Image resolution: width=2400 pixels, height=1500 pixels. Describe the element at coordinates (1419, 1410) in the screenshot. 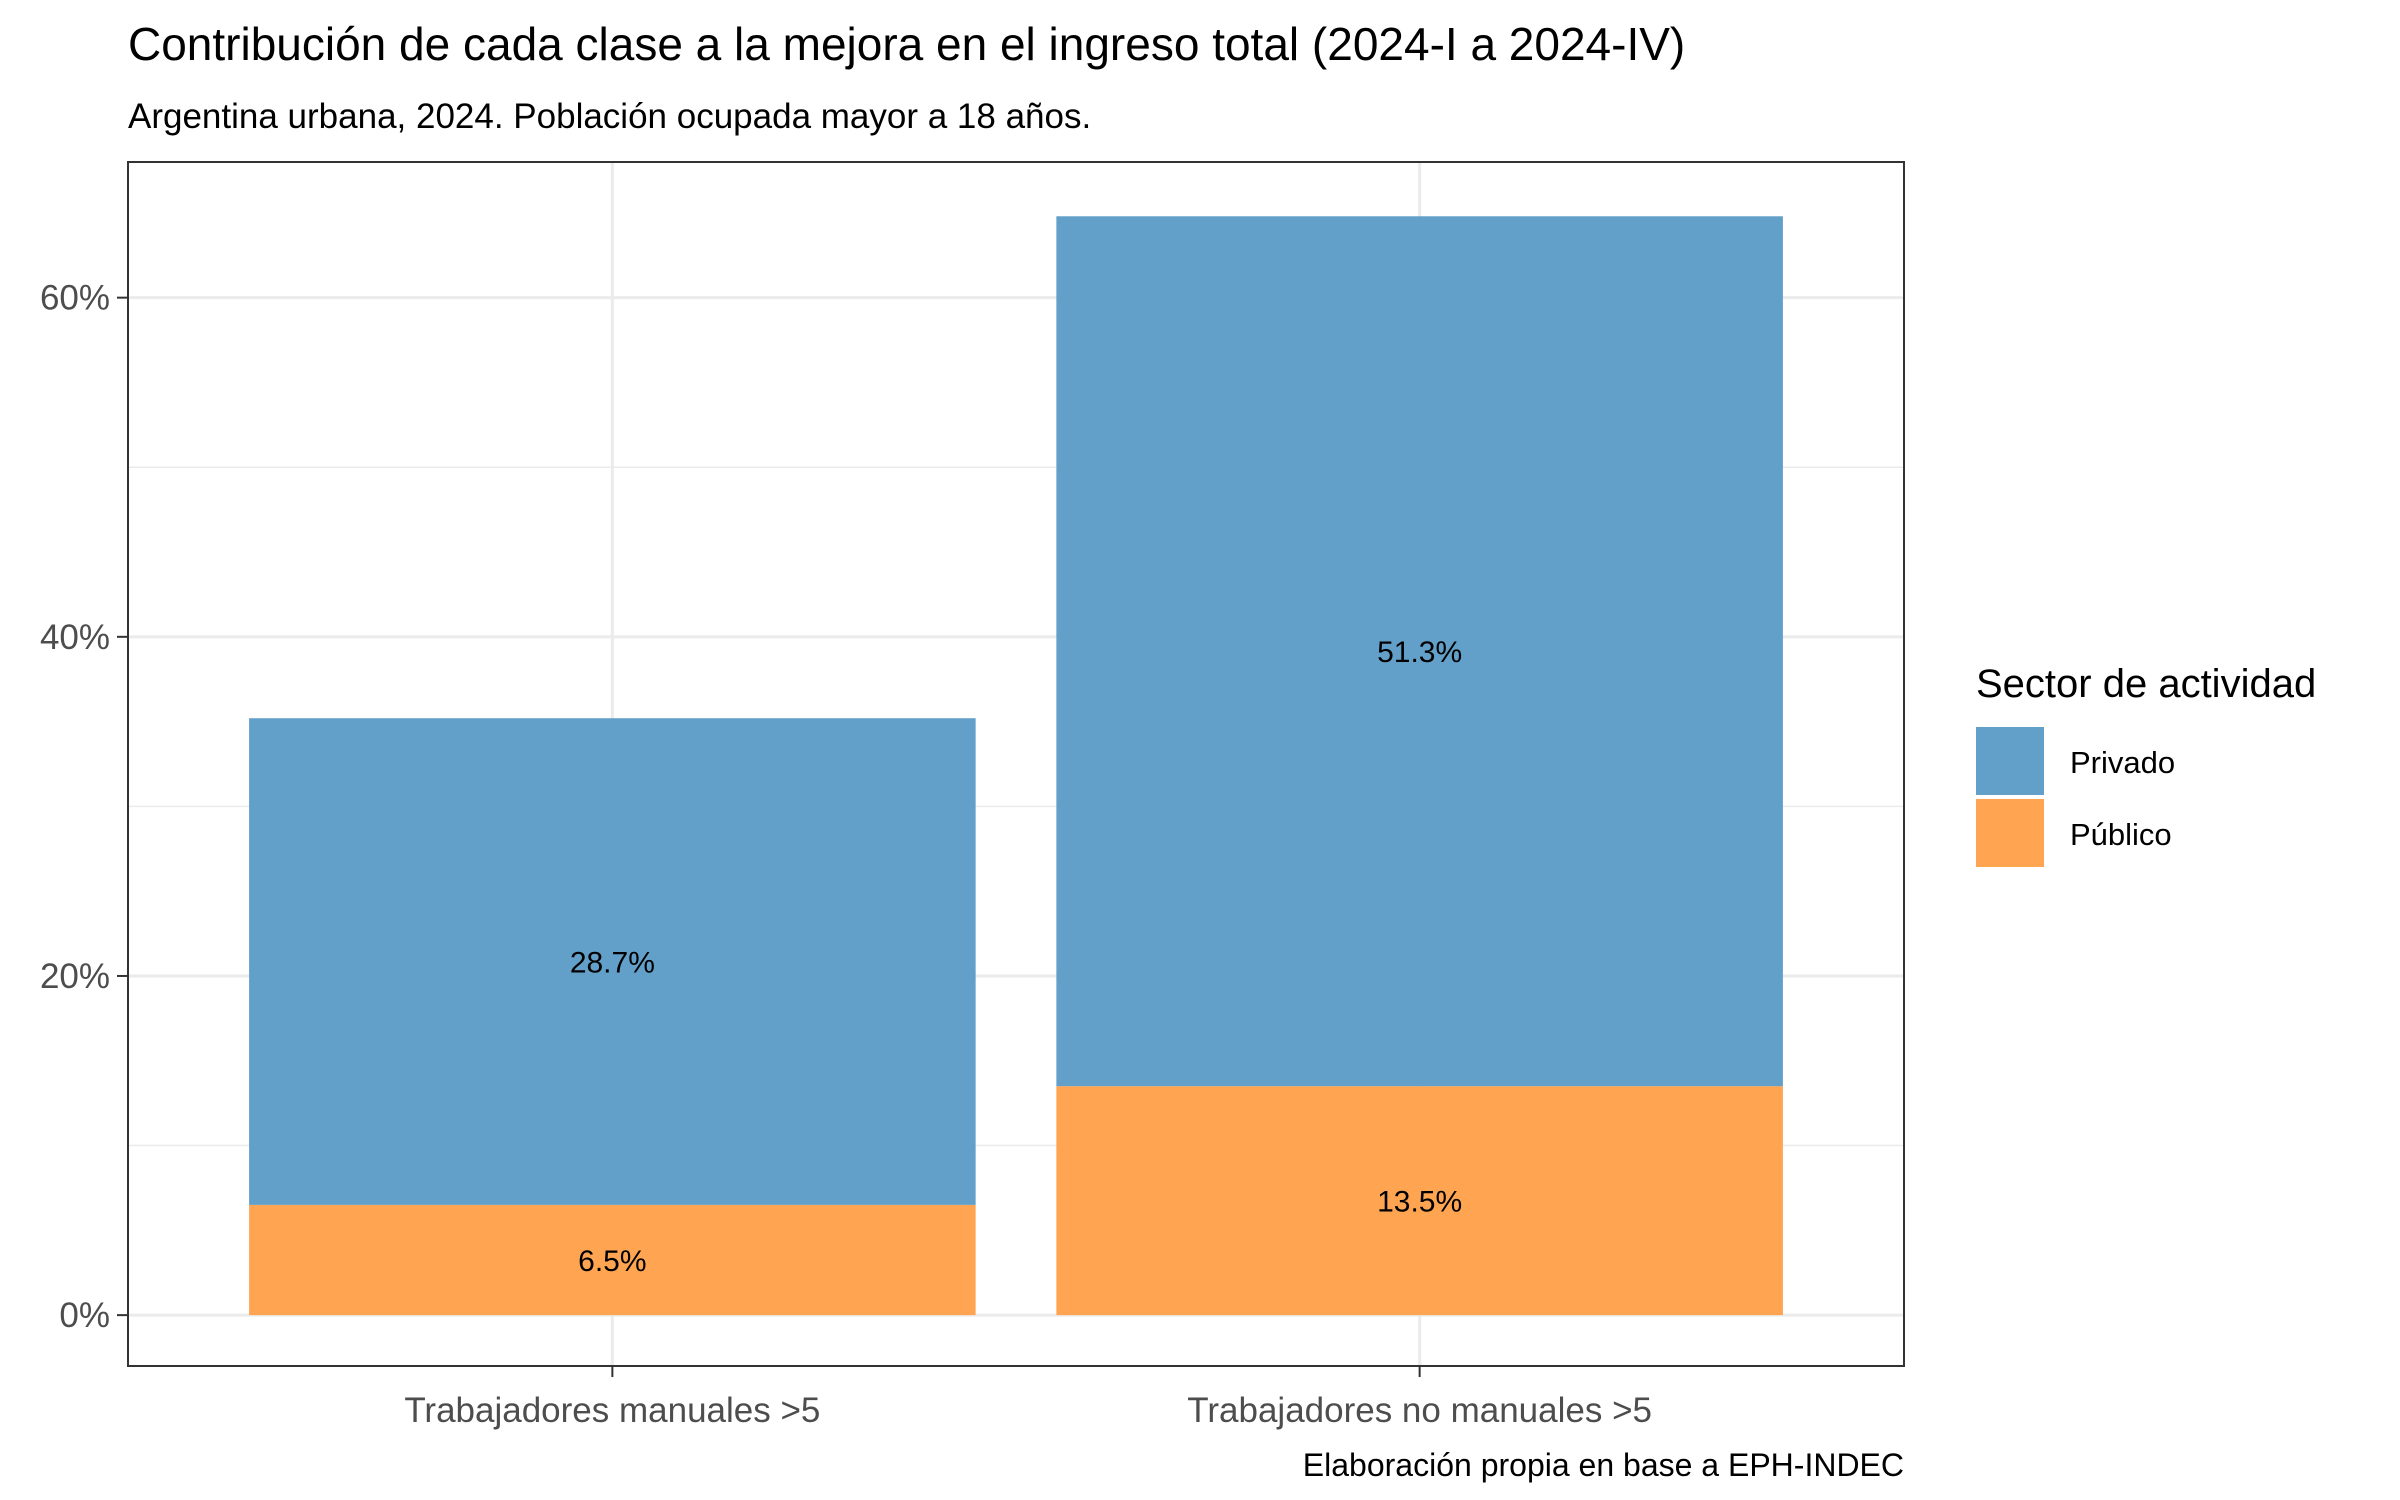

I see `x-tick-label: Trabajadores no manuales >5` at that location.